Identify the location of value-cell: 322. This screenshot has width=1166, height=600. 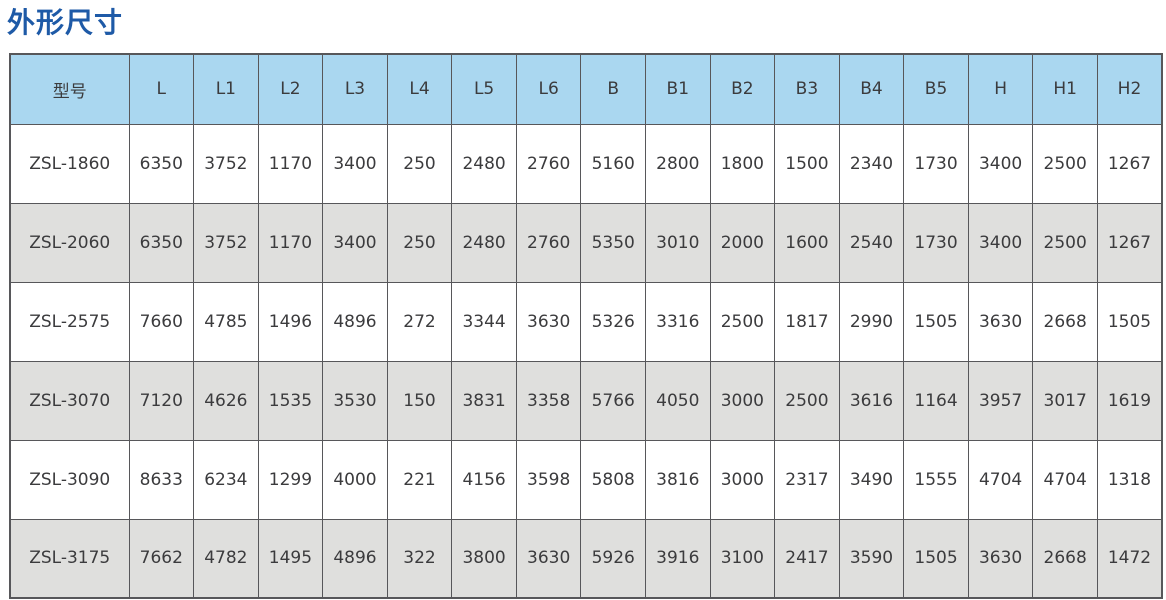
(419, 558).